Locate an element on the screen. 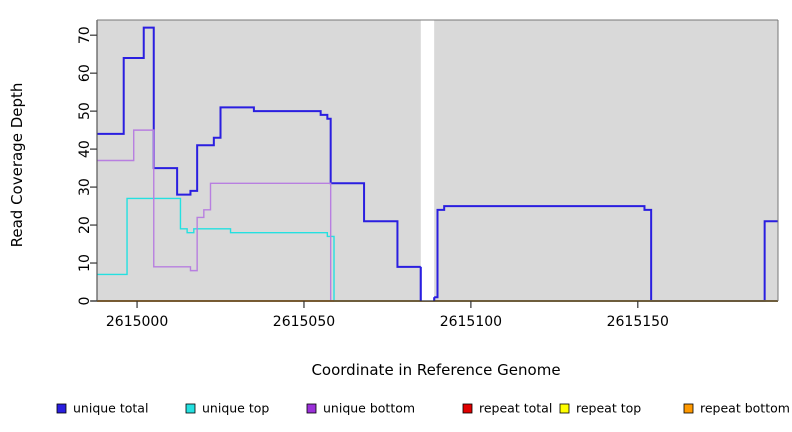 The width and height of the screenshot is (792, 432). series-layer-gap-overlay is located at coordinates (427, 283).